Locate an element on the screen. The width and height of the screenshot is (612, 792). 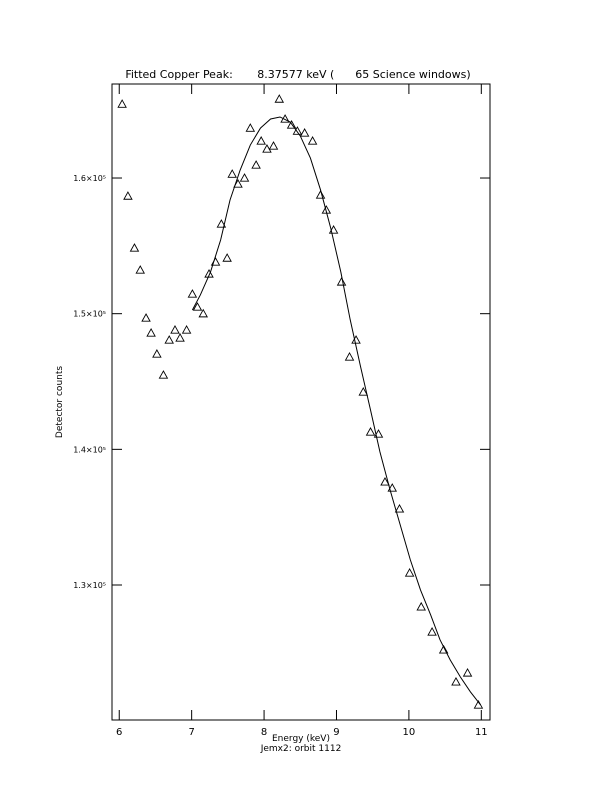
y-tick-label: 1.5×10⁵ is located at coordinates (89, 314).